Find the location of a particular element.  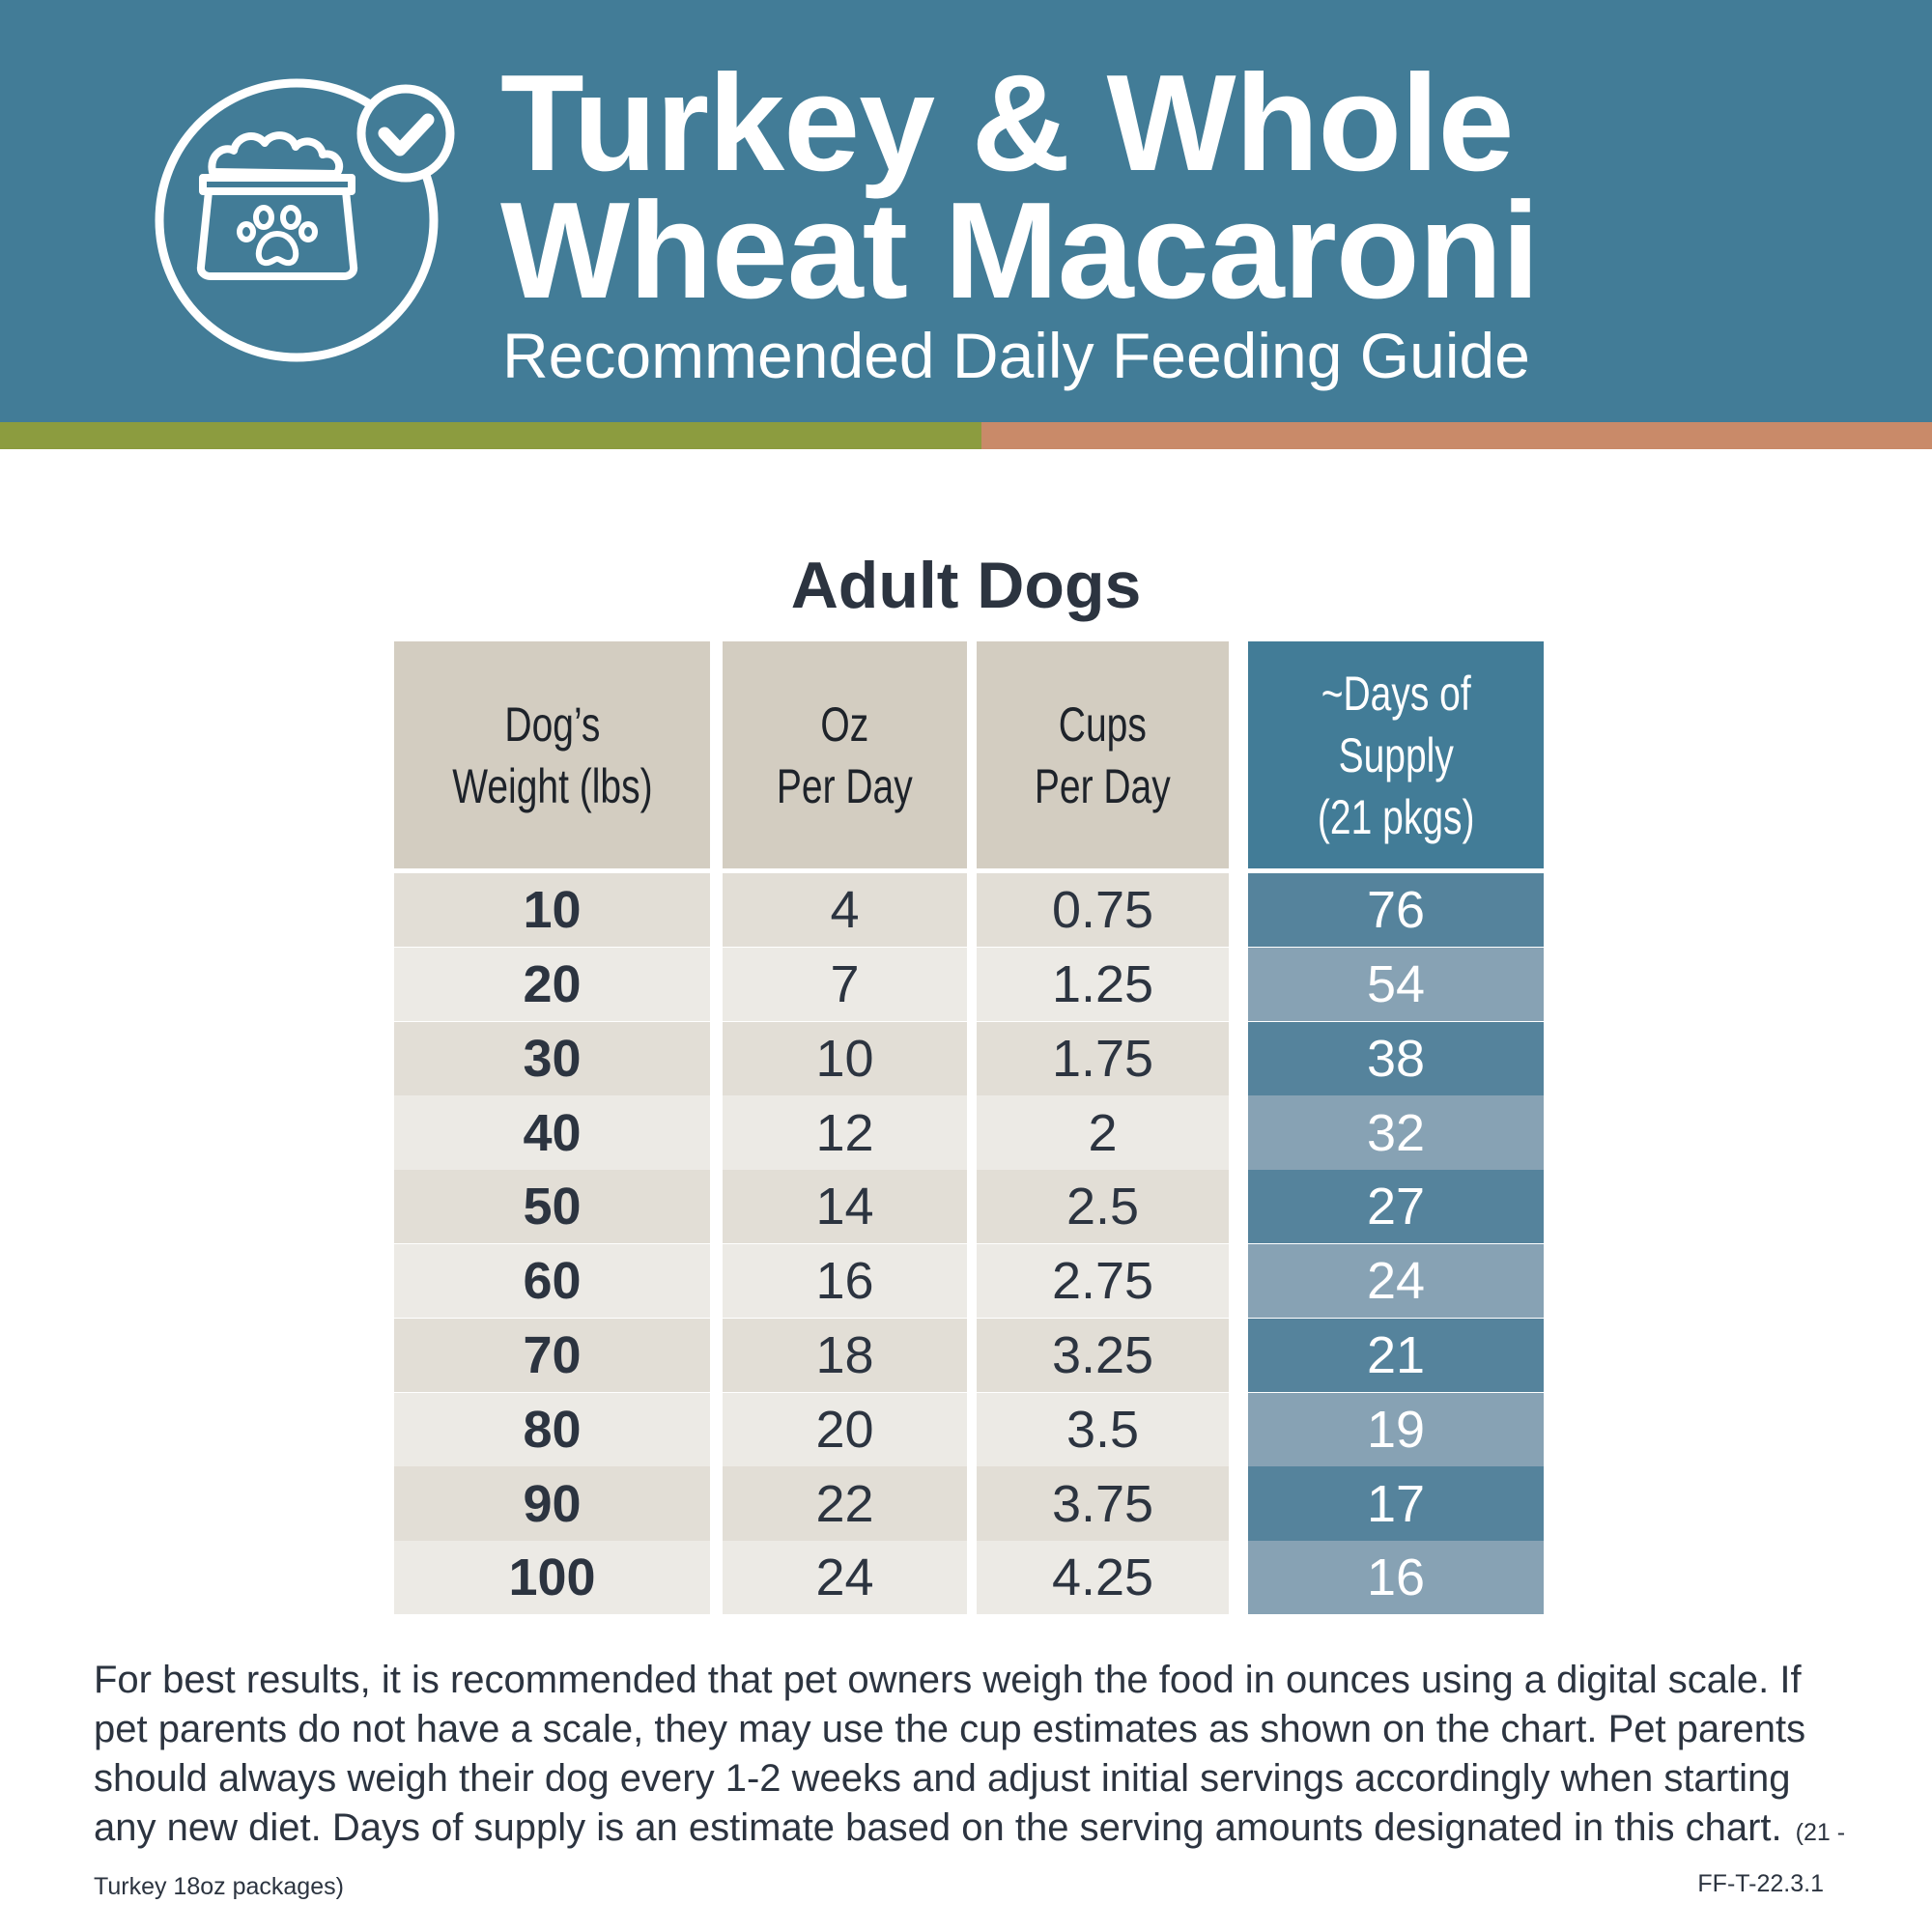

header-cell: Dog’s Weight (lbs) is located at coordinates (552, 754).